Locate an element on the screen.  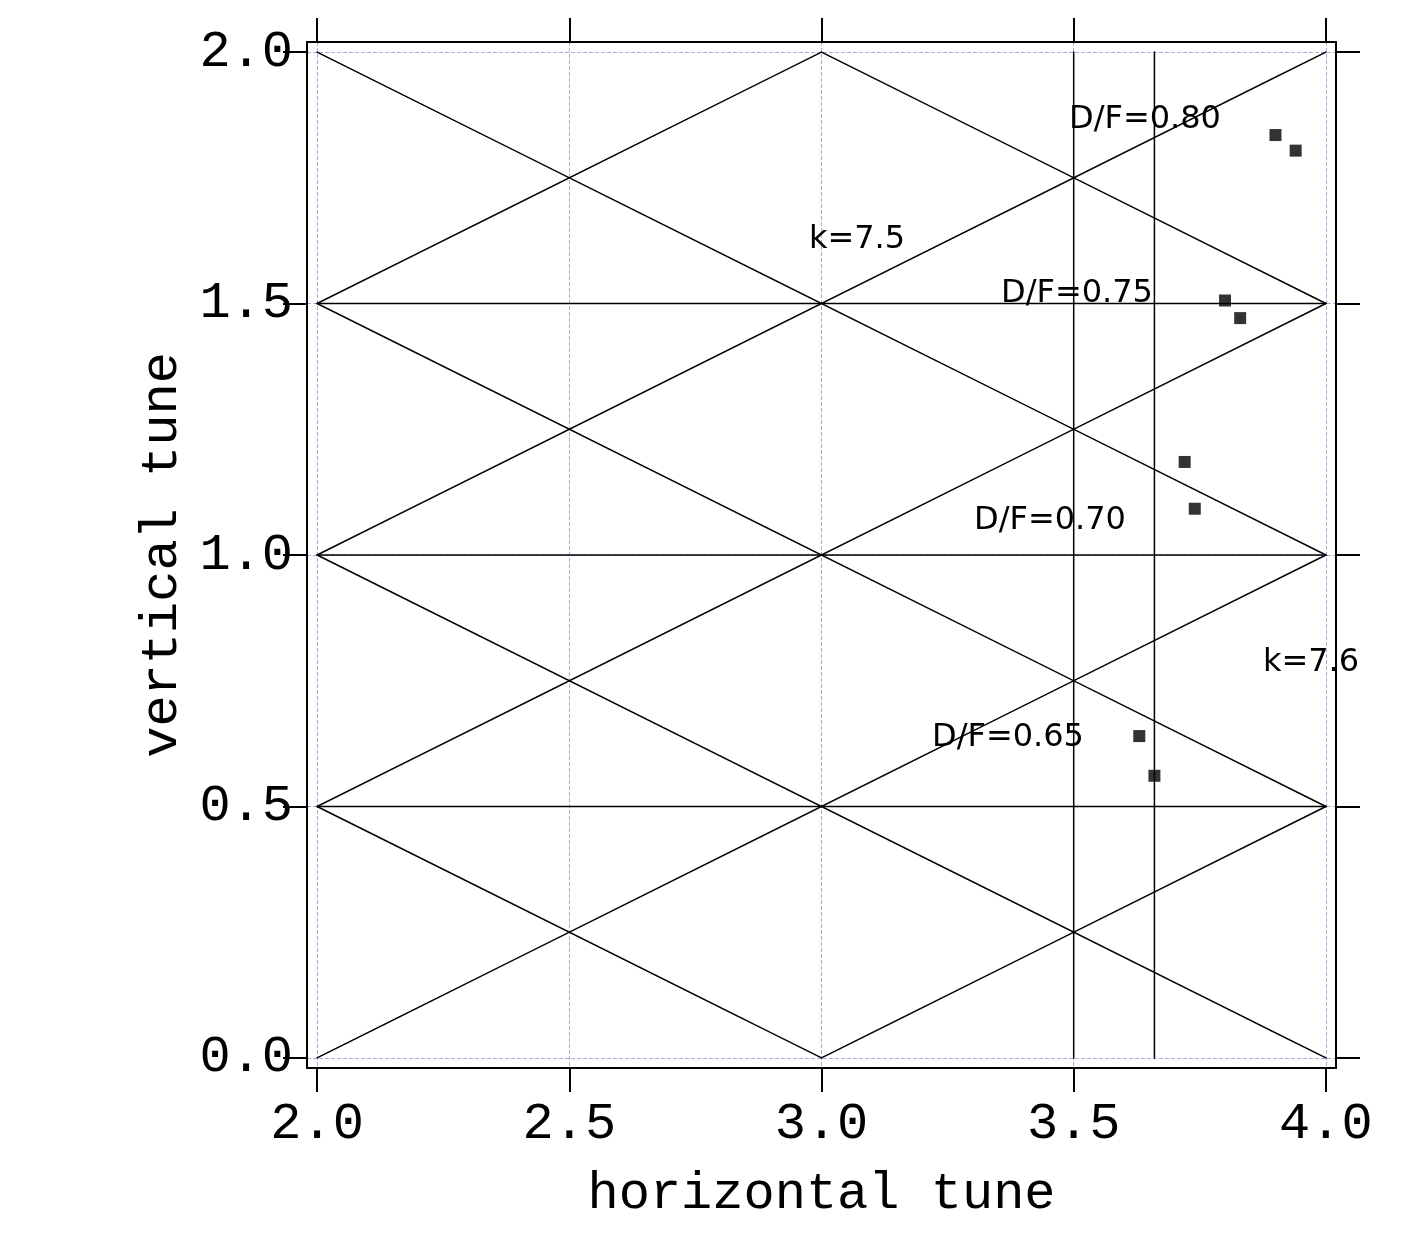
y-tick-label: 1.5 is located at coordinates (246, 304).